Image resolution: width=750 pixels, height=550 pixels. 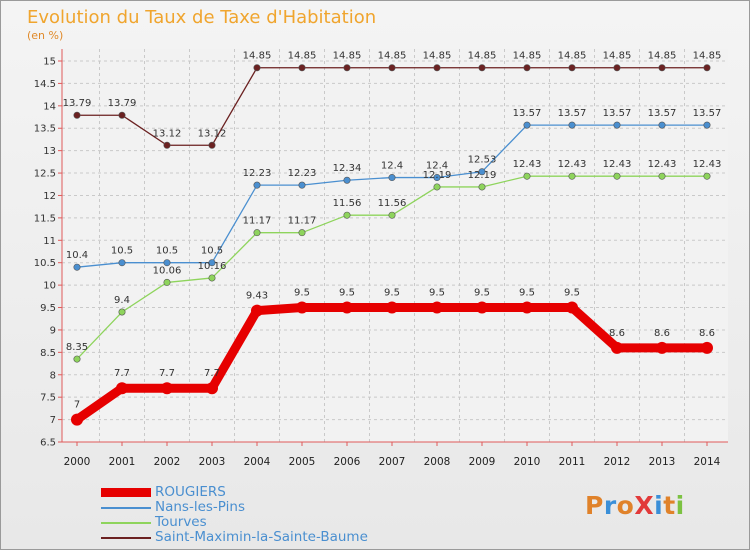 What do you see at coordinates (200, 507) in the screenshot?
I see `legend-label: Nans-les-Pins` at bounding box center [200, 507].